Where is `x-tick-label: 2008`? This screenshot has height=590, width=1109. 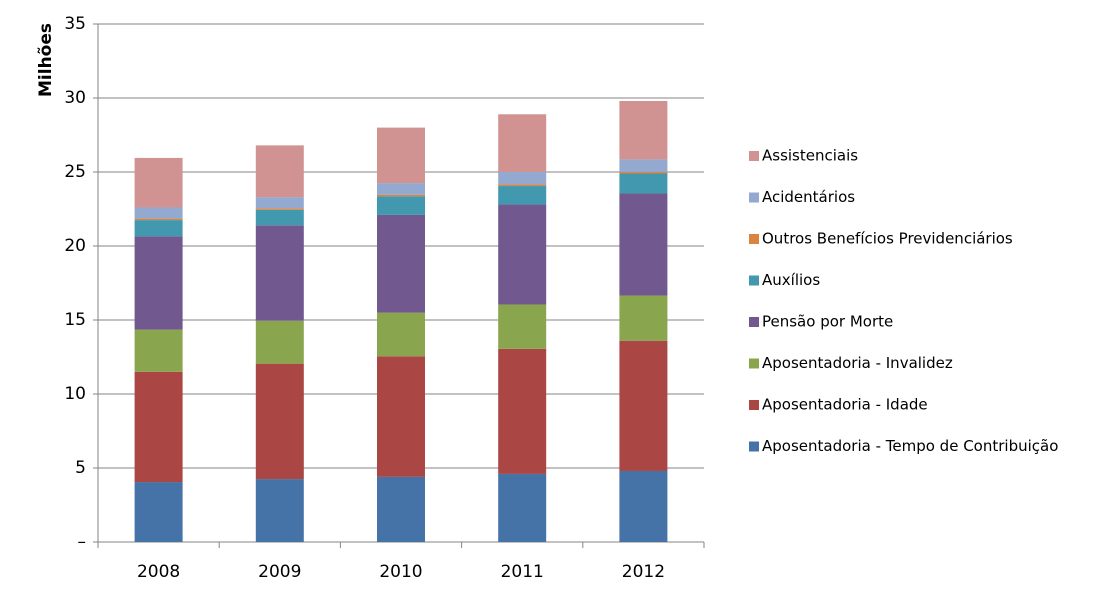 x-tick-label: 2008 is located at coordinates (158, 572).